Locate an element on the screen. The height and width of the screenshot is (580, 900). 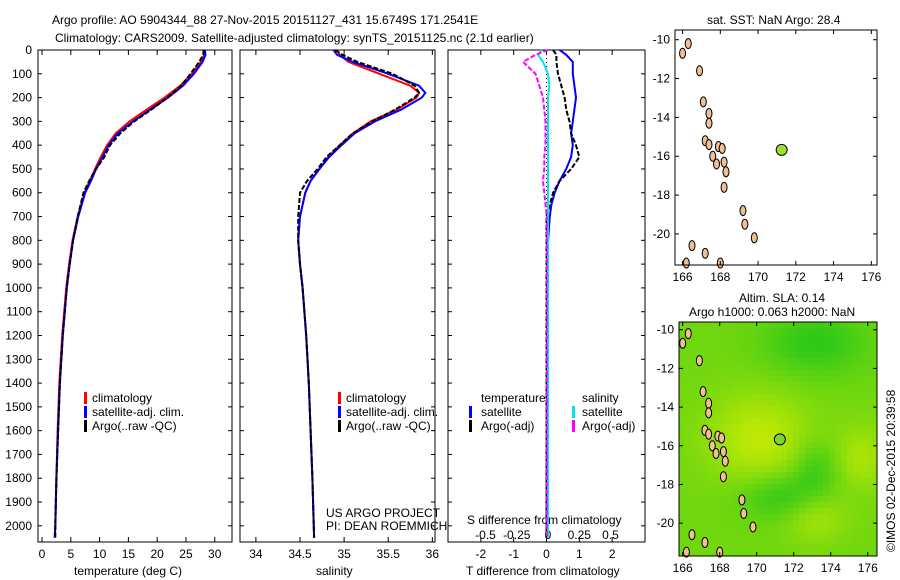
legend-label: climatology is located at coordinates (122, 398).